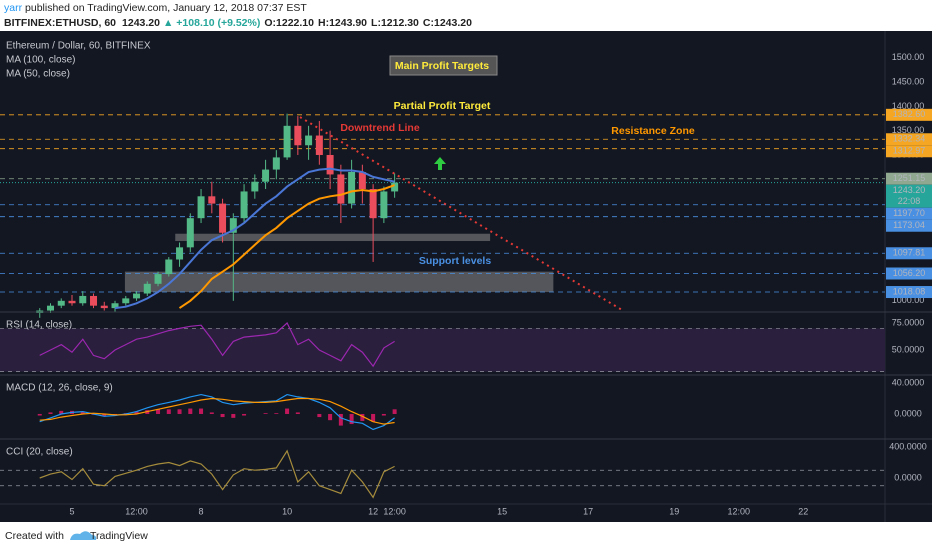 Image resolution: width=932 pixels, height=555 pixels. Describe the element at coordinates (379, 128) in the screenshot. I see `annotation: Downtrend Line` at that location.